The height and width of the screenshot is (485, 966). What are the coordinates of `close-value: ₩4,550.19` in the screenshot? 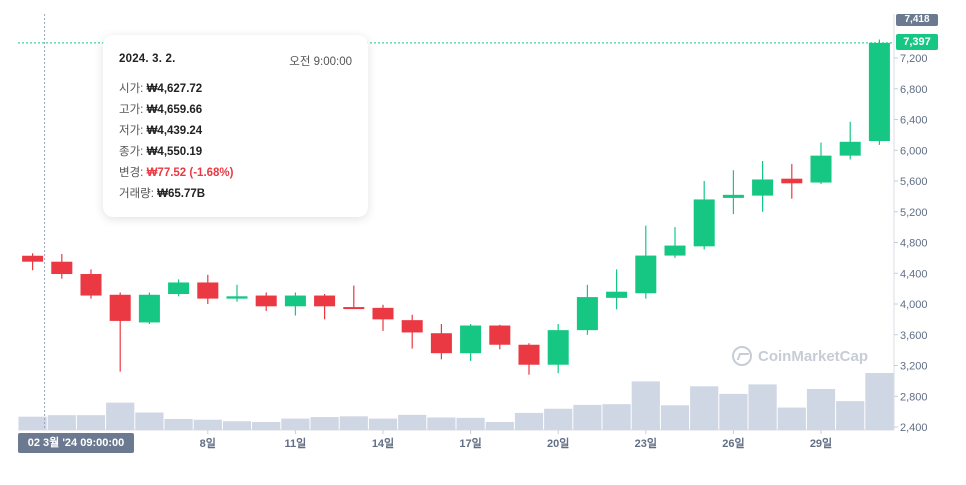 It's located at (174, 152).